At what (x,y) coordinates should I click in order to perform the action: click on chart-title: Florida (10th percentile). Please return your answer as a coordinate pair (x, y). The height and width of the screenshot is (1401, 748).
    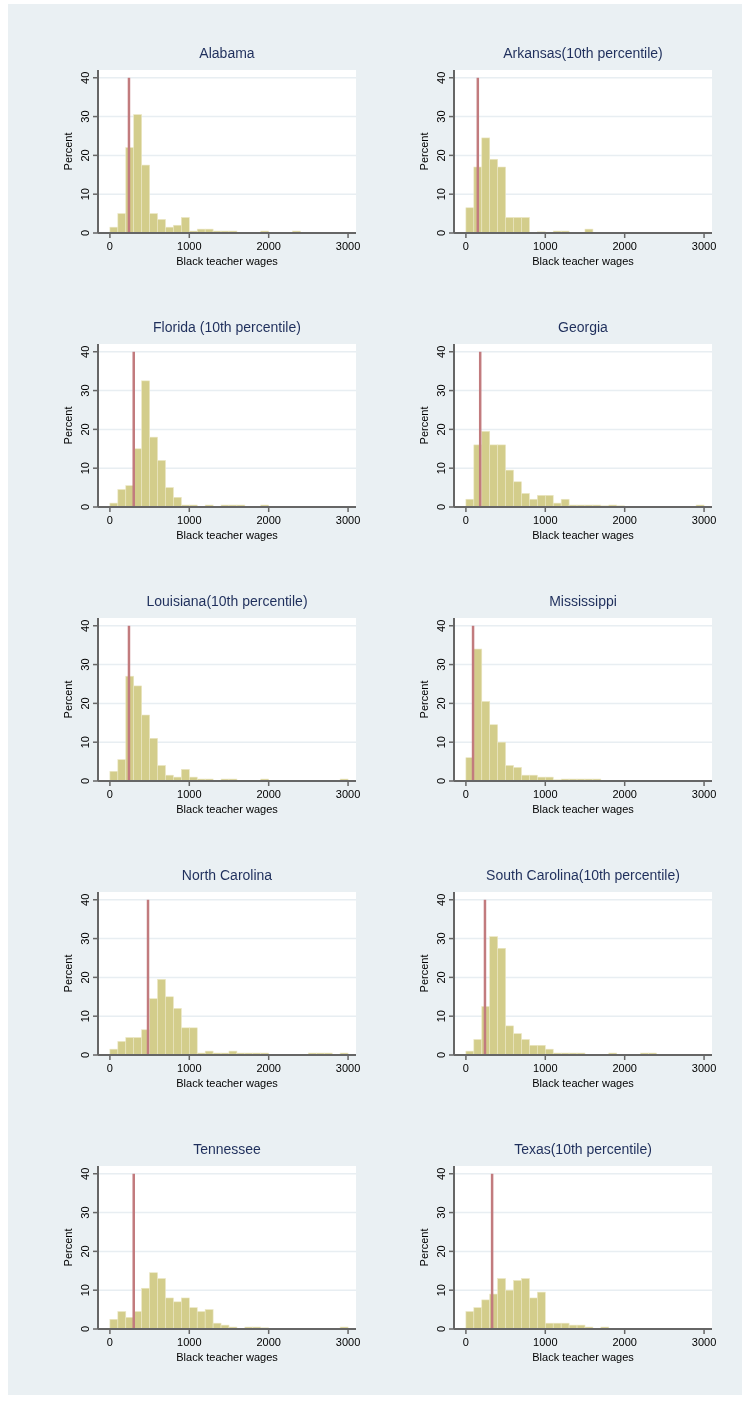
    Looking at the image, I should click on (227, 327).